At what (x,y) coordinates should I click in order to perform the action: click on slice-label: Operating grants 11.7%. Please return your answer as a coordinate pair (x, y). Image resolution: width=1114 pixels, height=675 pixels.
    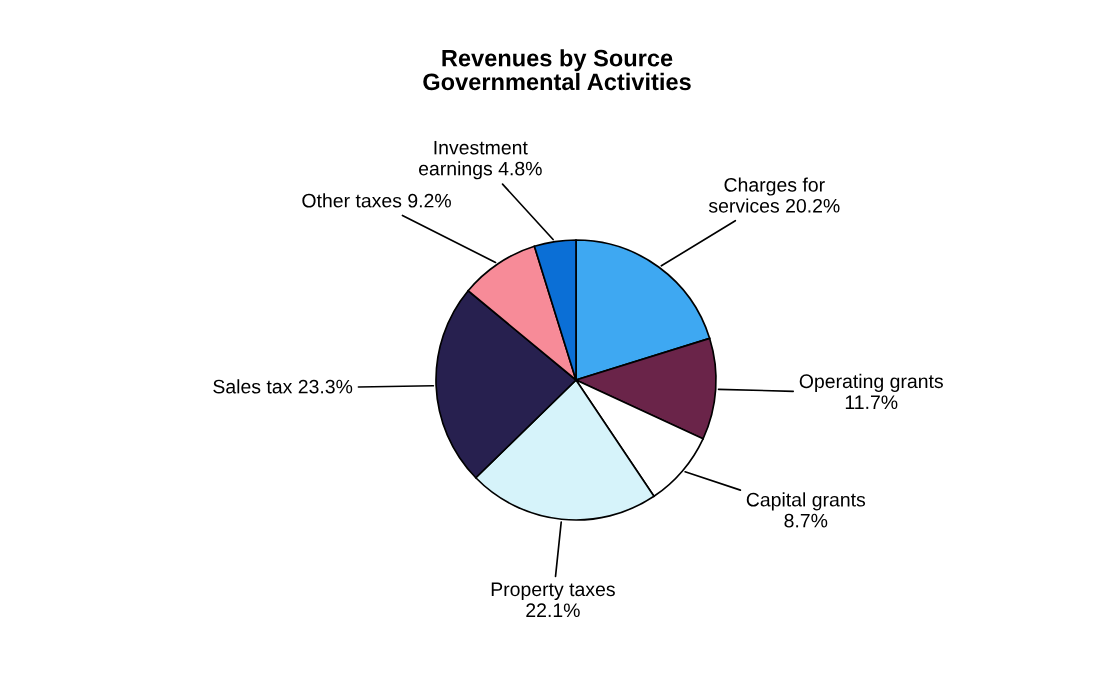
    Looking at the image, I should click on (871, 391).